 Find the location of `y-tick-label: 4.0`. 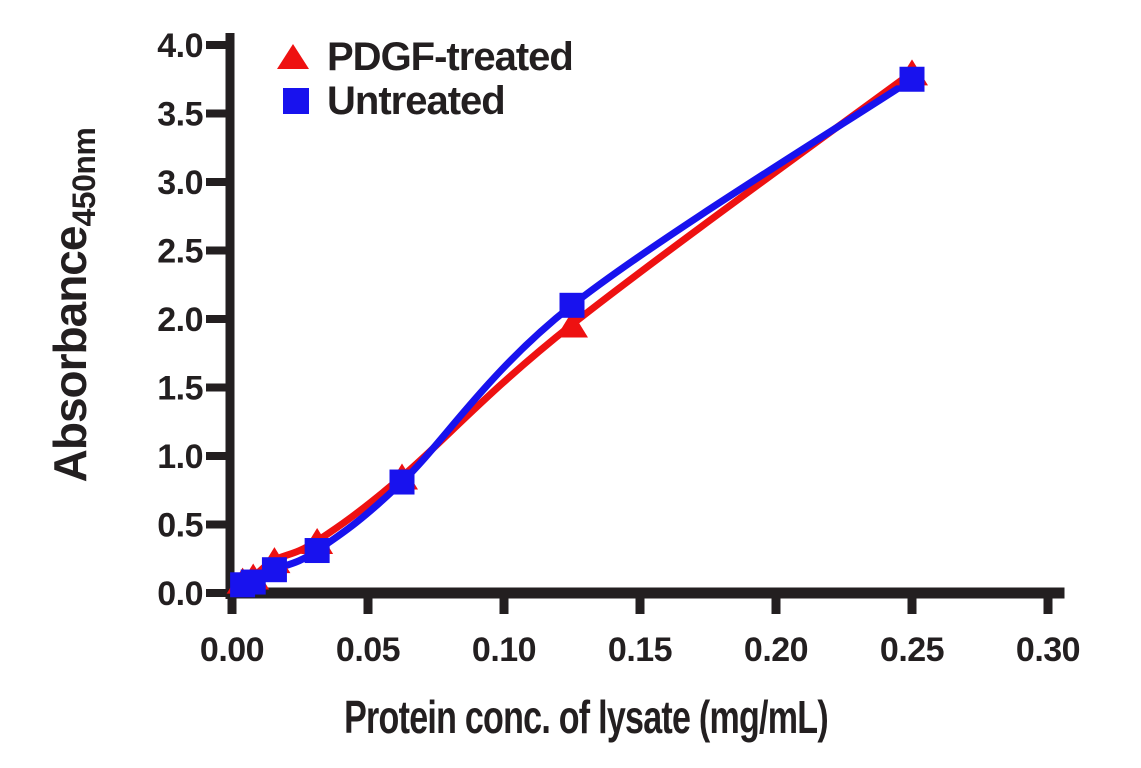

y-tick-label: 4.0 is located at coordinates (180, 46).